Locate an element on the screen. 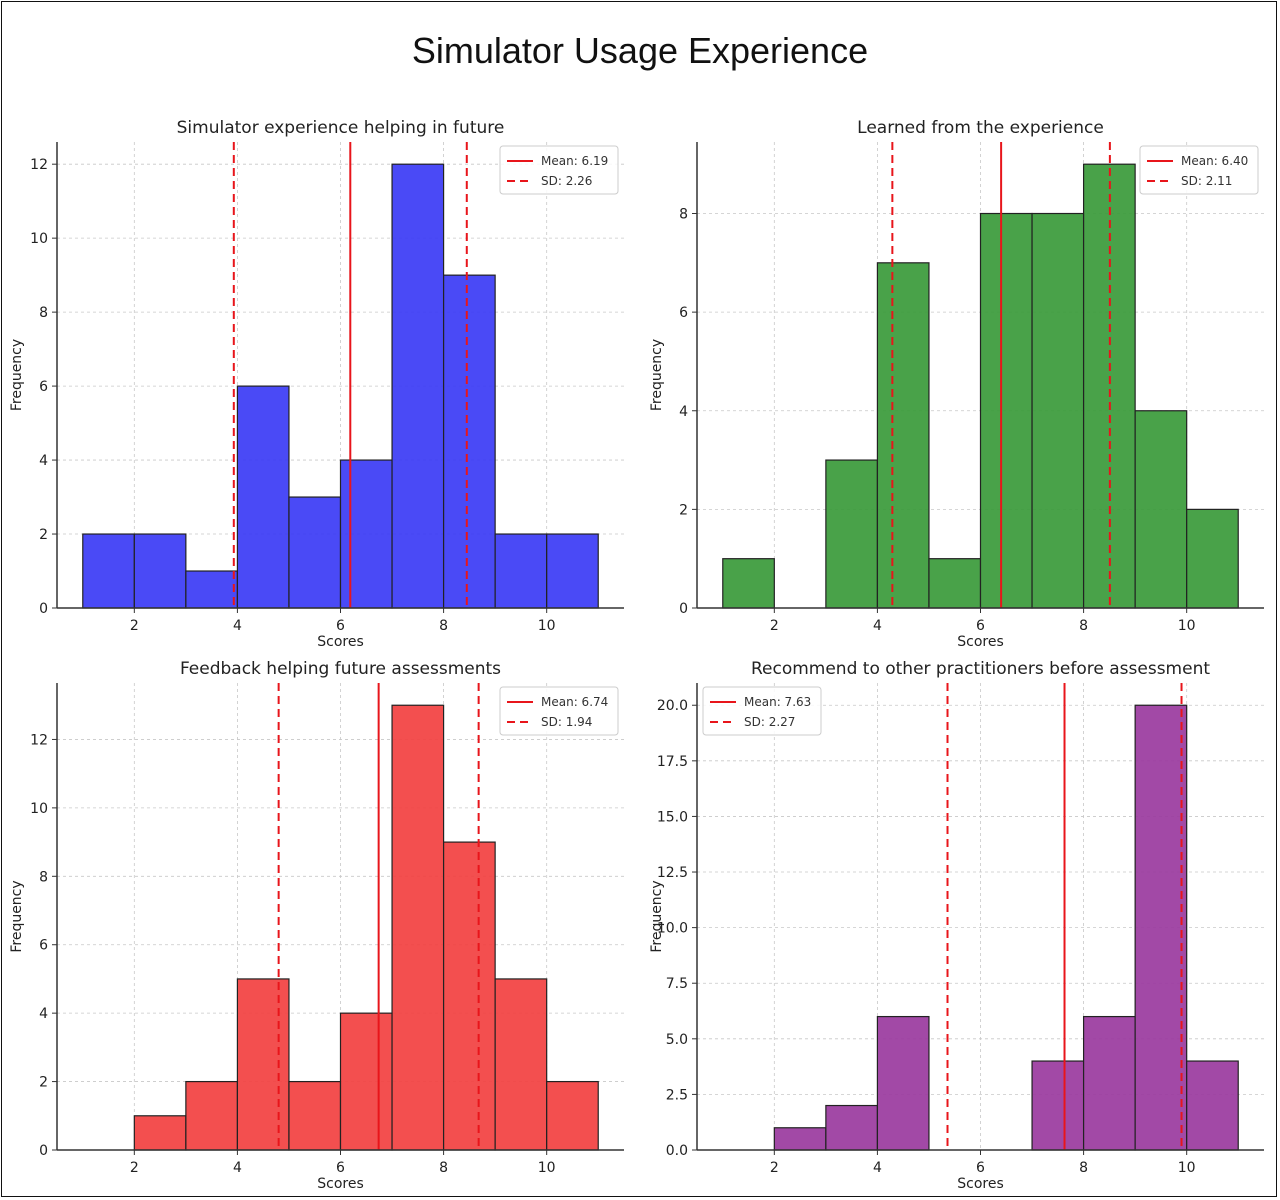 The width and height of the screenshot is (1280, 1200). legend-sd-label: SD: 2.26 is located at coordinates (566, 181).